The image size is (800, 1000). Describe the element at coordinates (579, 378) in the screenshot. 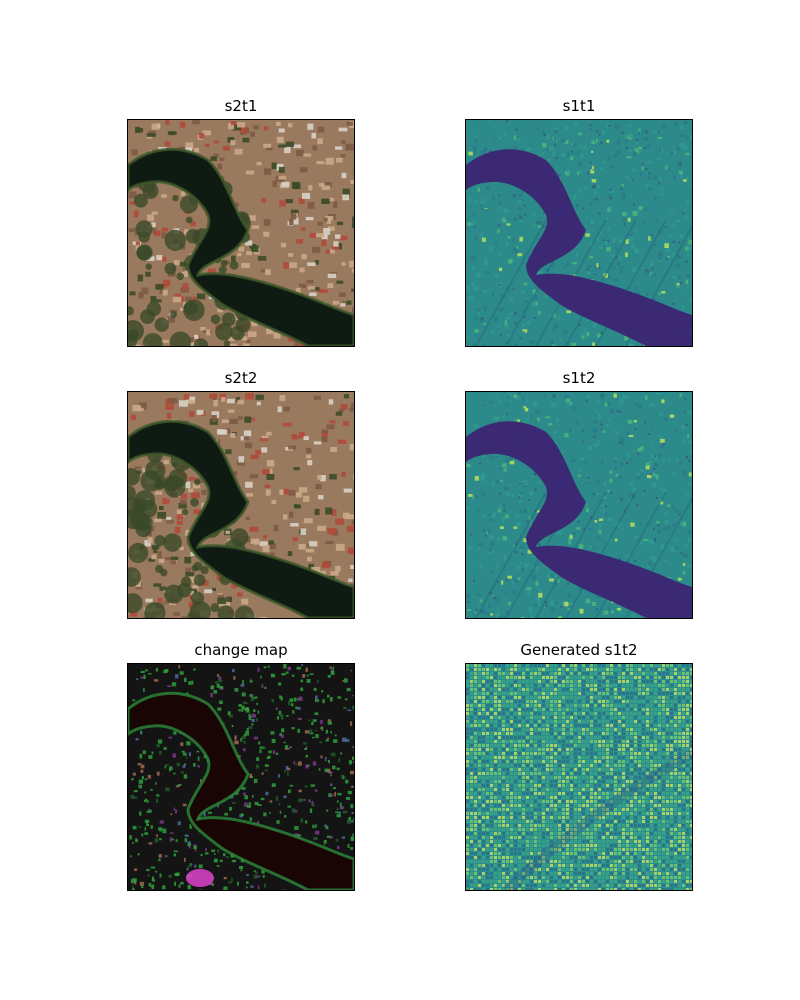

I see `panel-title-s1t2: s1t2` at that location.